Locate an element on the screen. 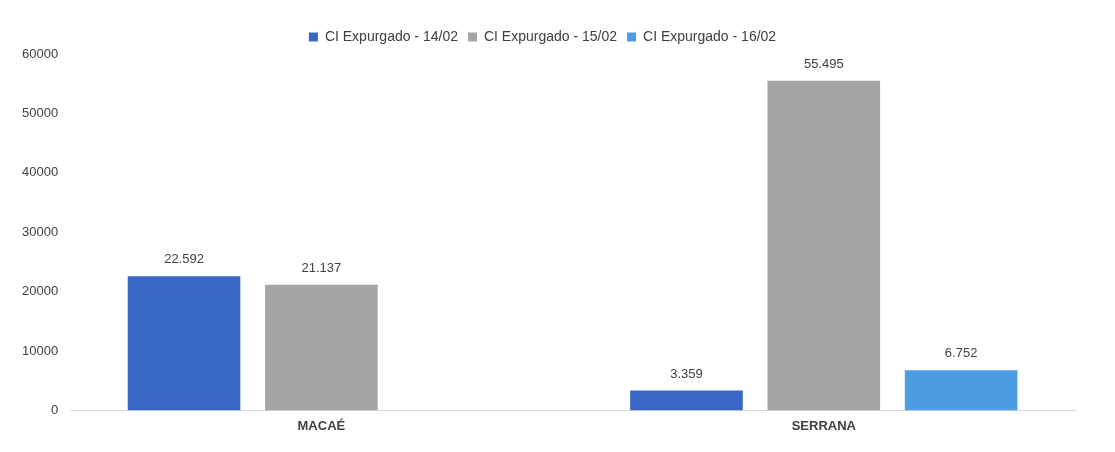  y-tick-label: 60000 is located at coordinates (40, 53).